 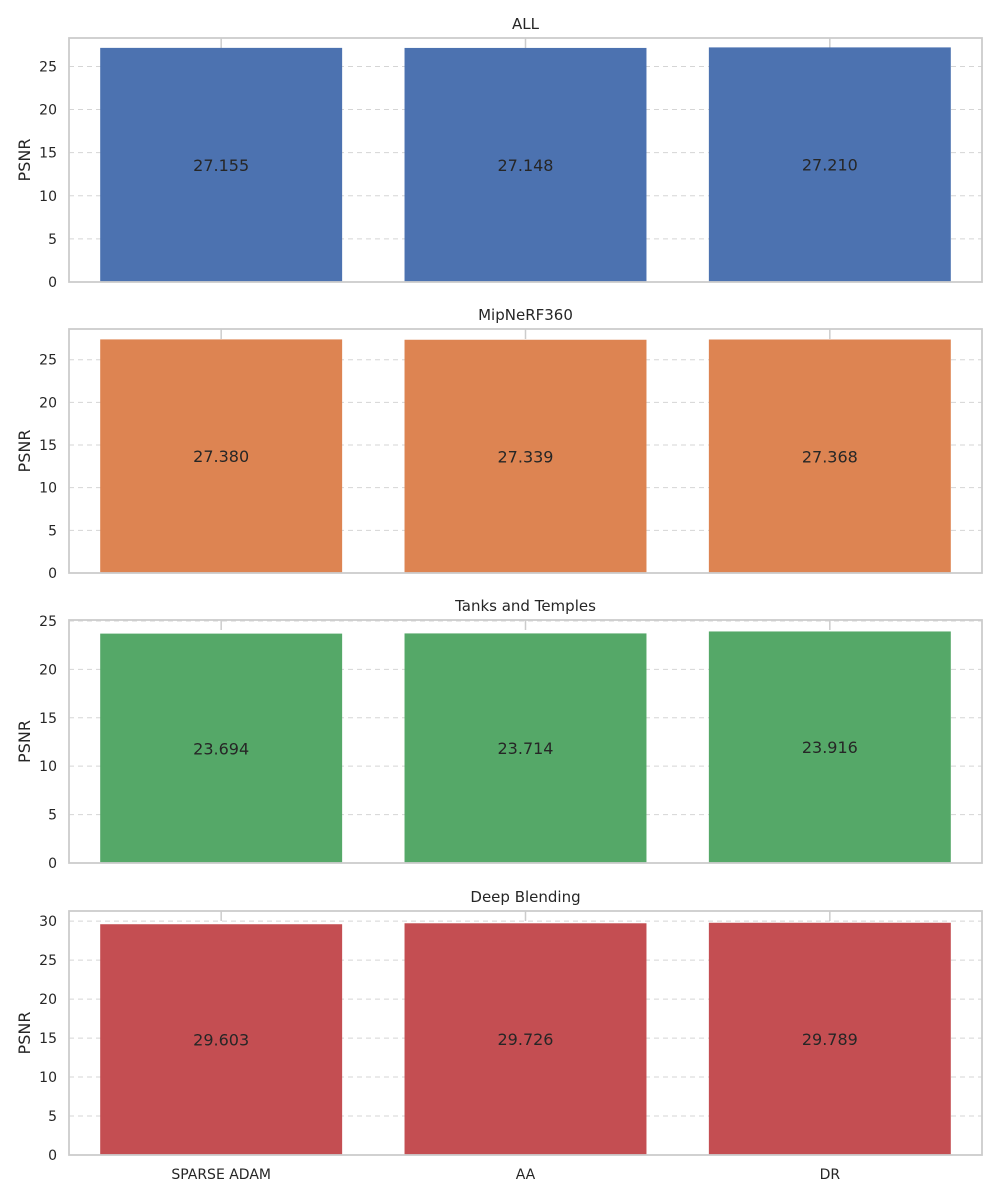 I want to click on x-tick-label: AA, so click(x=526, y=1175).